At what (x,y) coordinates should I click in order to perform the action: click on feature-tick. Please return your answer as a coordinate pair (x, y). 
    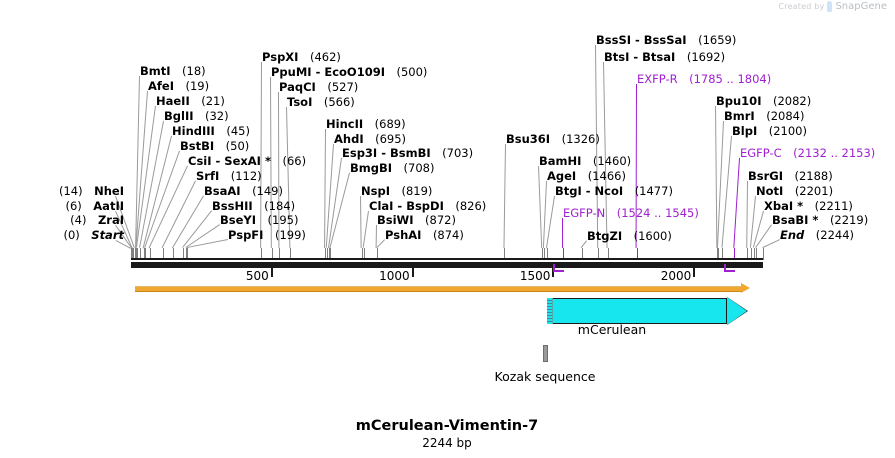
    Looking at the image, I should click on (564, 254).